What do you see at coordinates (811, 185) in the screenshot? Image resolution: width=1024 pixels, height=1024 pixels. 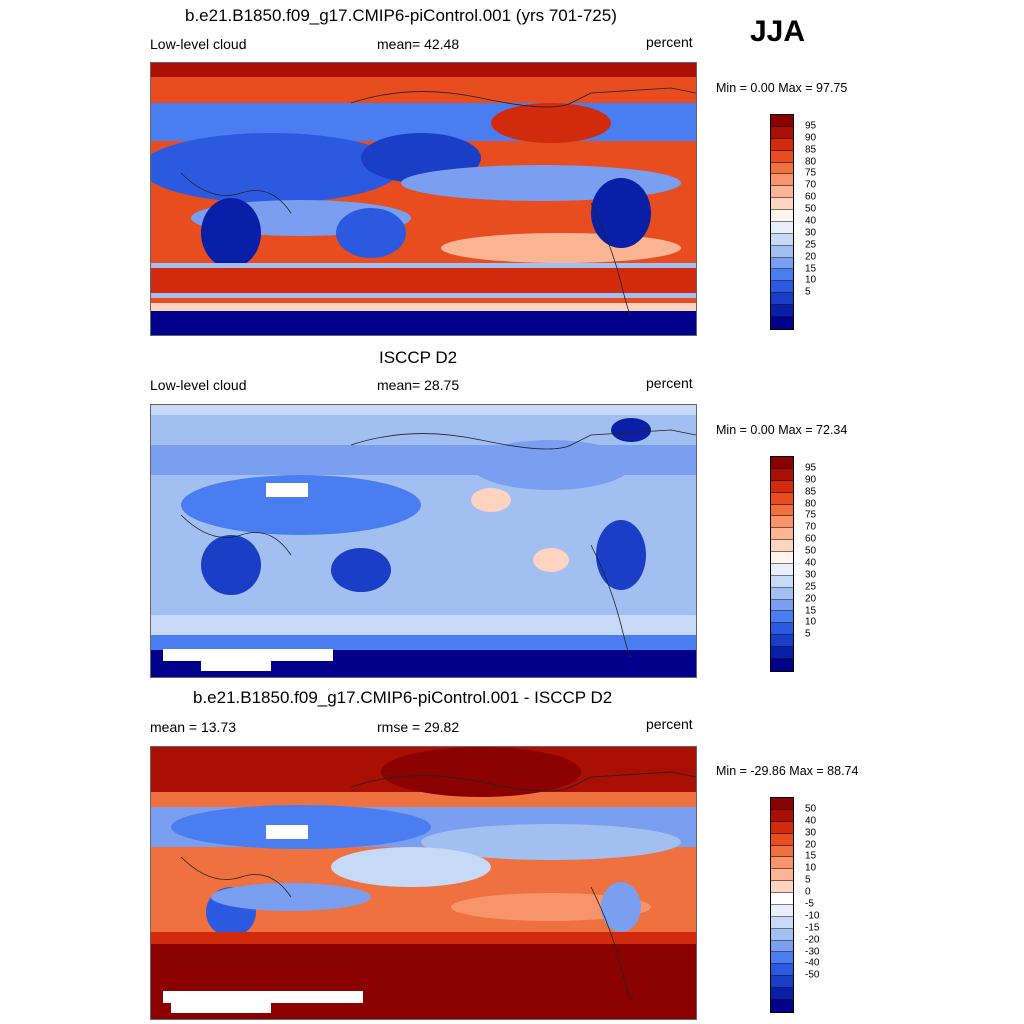 I see `colorbar-level-label: 70` at bounding box center [811, 185].